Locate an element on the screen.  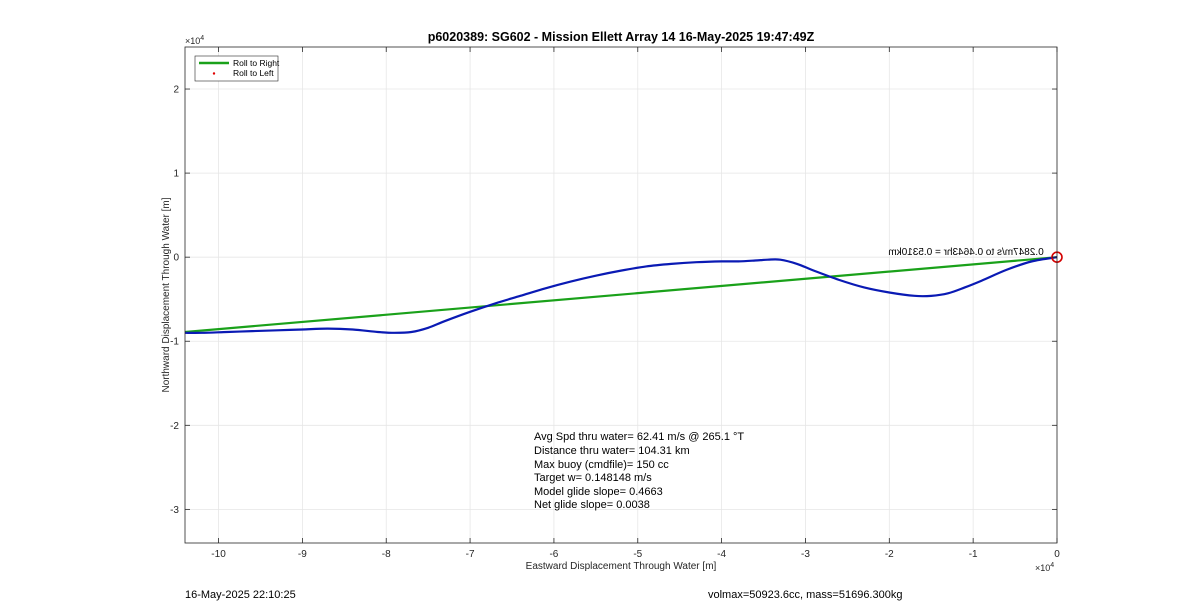
series-roll-to-right is located at coordinates (621, 295).